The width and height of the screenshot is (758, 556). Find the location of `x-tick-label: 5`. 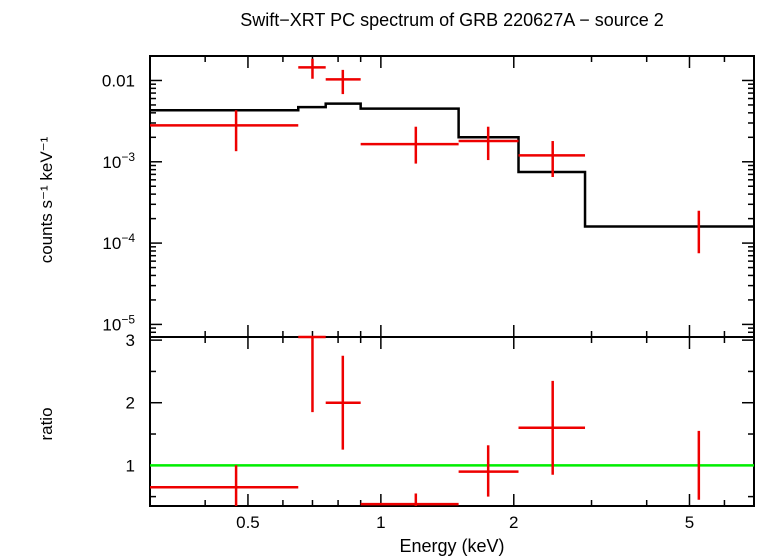

x-tick-label: 5 is located at coordinates (689, 522).